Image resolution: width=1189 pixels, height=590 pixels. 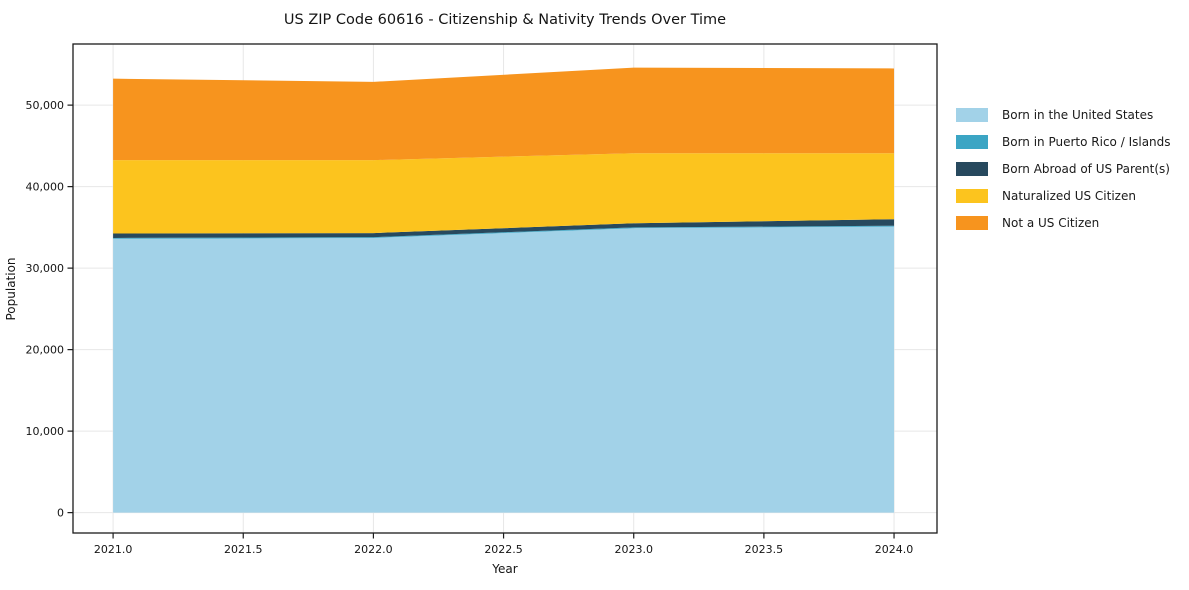 I want to click on area-born-abroad-of-us-parent-s, so click(x=504, y=228).